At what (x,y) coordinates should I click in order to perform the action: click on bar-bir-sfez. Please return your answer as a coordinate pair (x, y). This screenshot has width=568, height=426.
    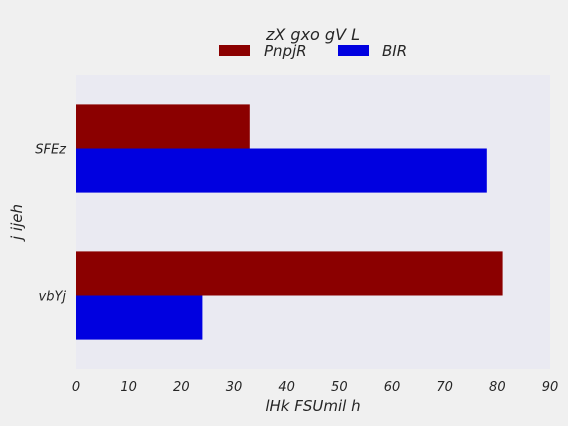
    Looking at the image, I should click on (281, 170).